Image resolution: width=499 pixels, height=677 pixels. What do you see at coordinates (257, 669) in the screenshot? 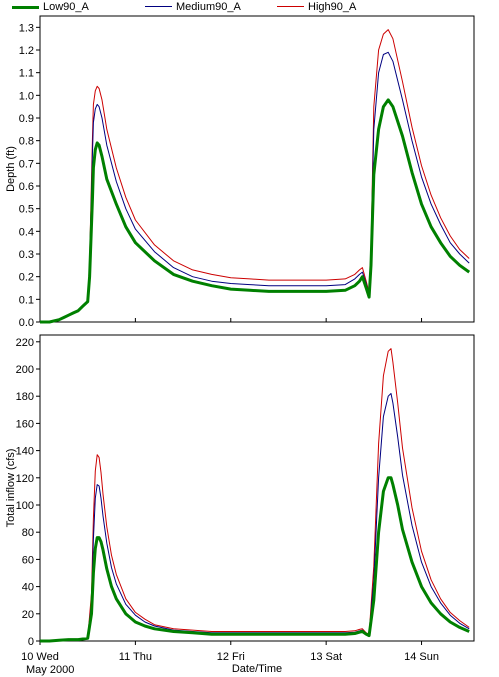
I see `x-axis-label: Date/Time` at bounding box center [257, 669].